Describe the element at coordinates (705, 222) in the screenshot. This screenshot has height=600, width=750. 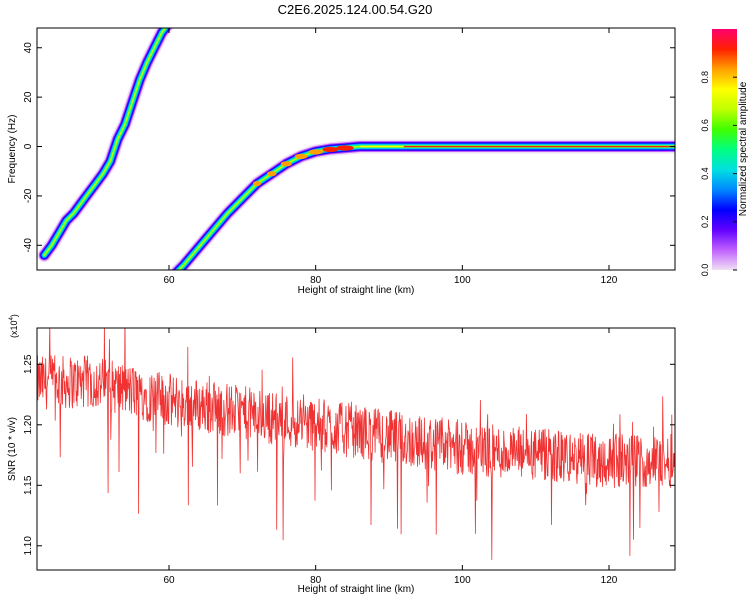
I see `colorbar-tick-label: 0.2` at that location.